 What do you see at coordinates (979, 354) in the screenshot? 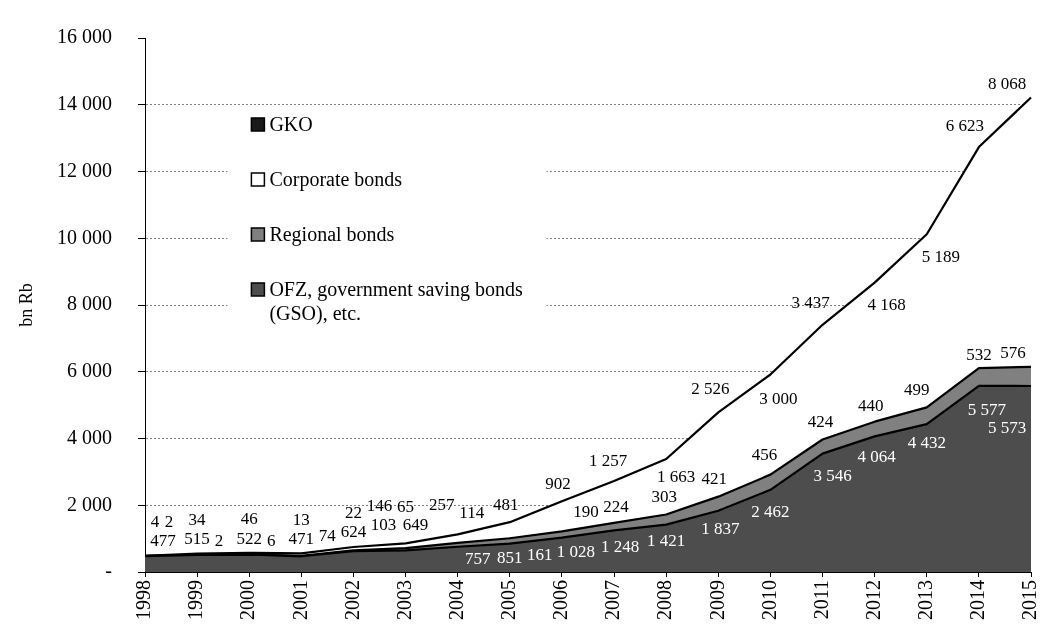
I see `data-label: 532` at bounding box center [979, 354].